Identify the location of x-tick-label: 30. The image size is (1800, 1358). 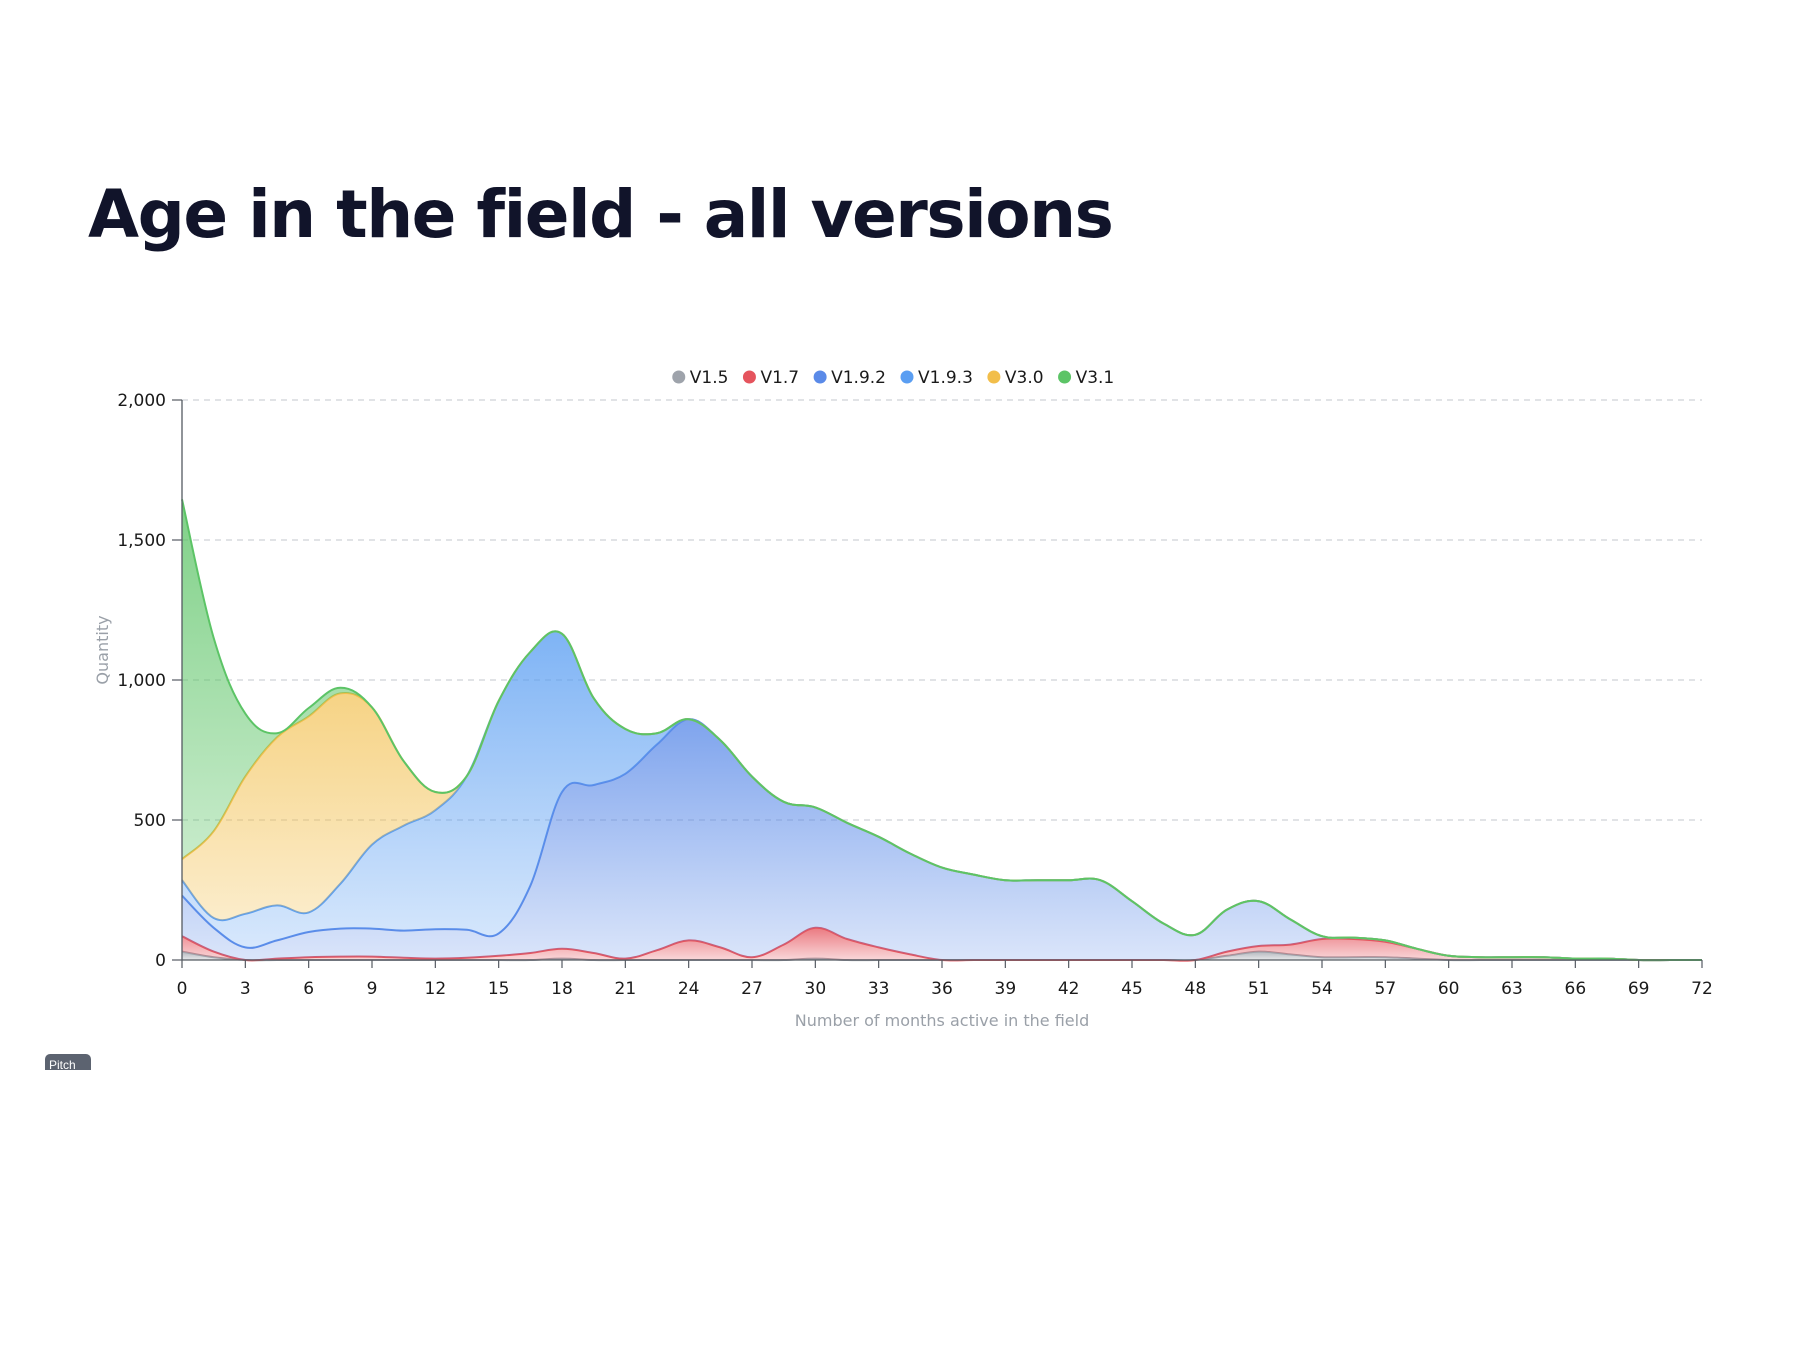
(816, 989).